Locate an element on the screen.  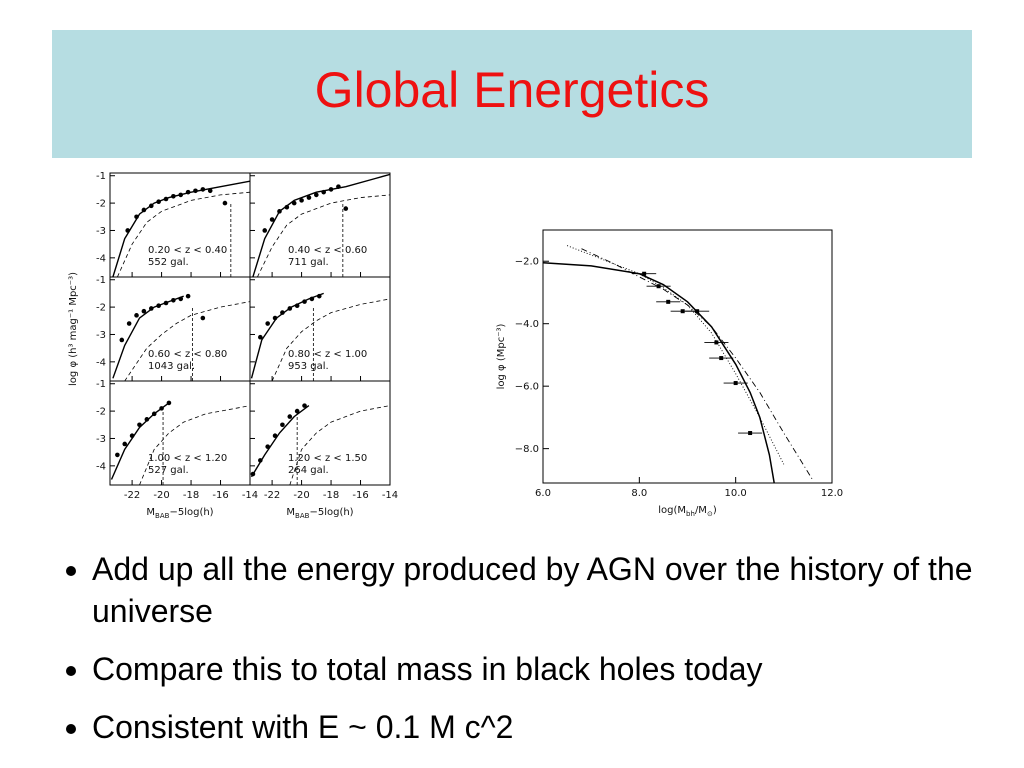
y-tick-label: −2.0 is located at coordinates (527, 262).